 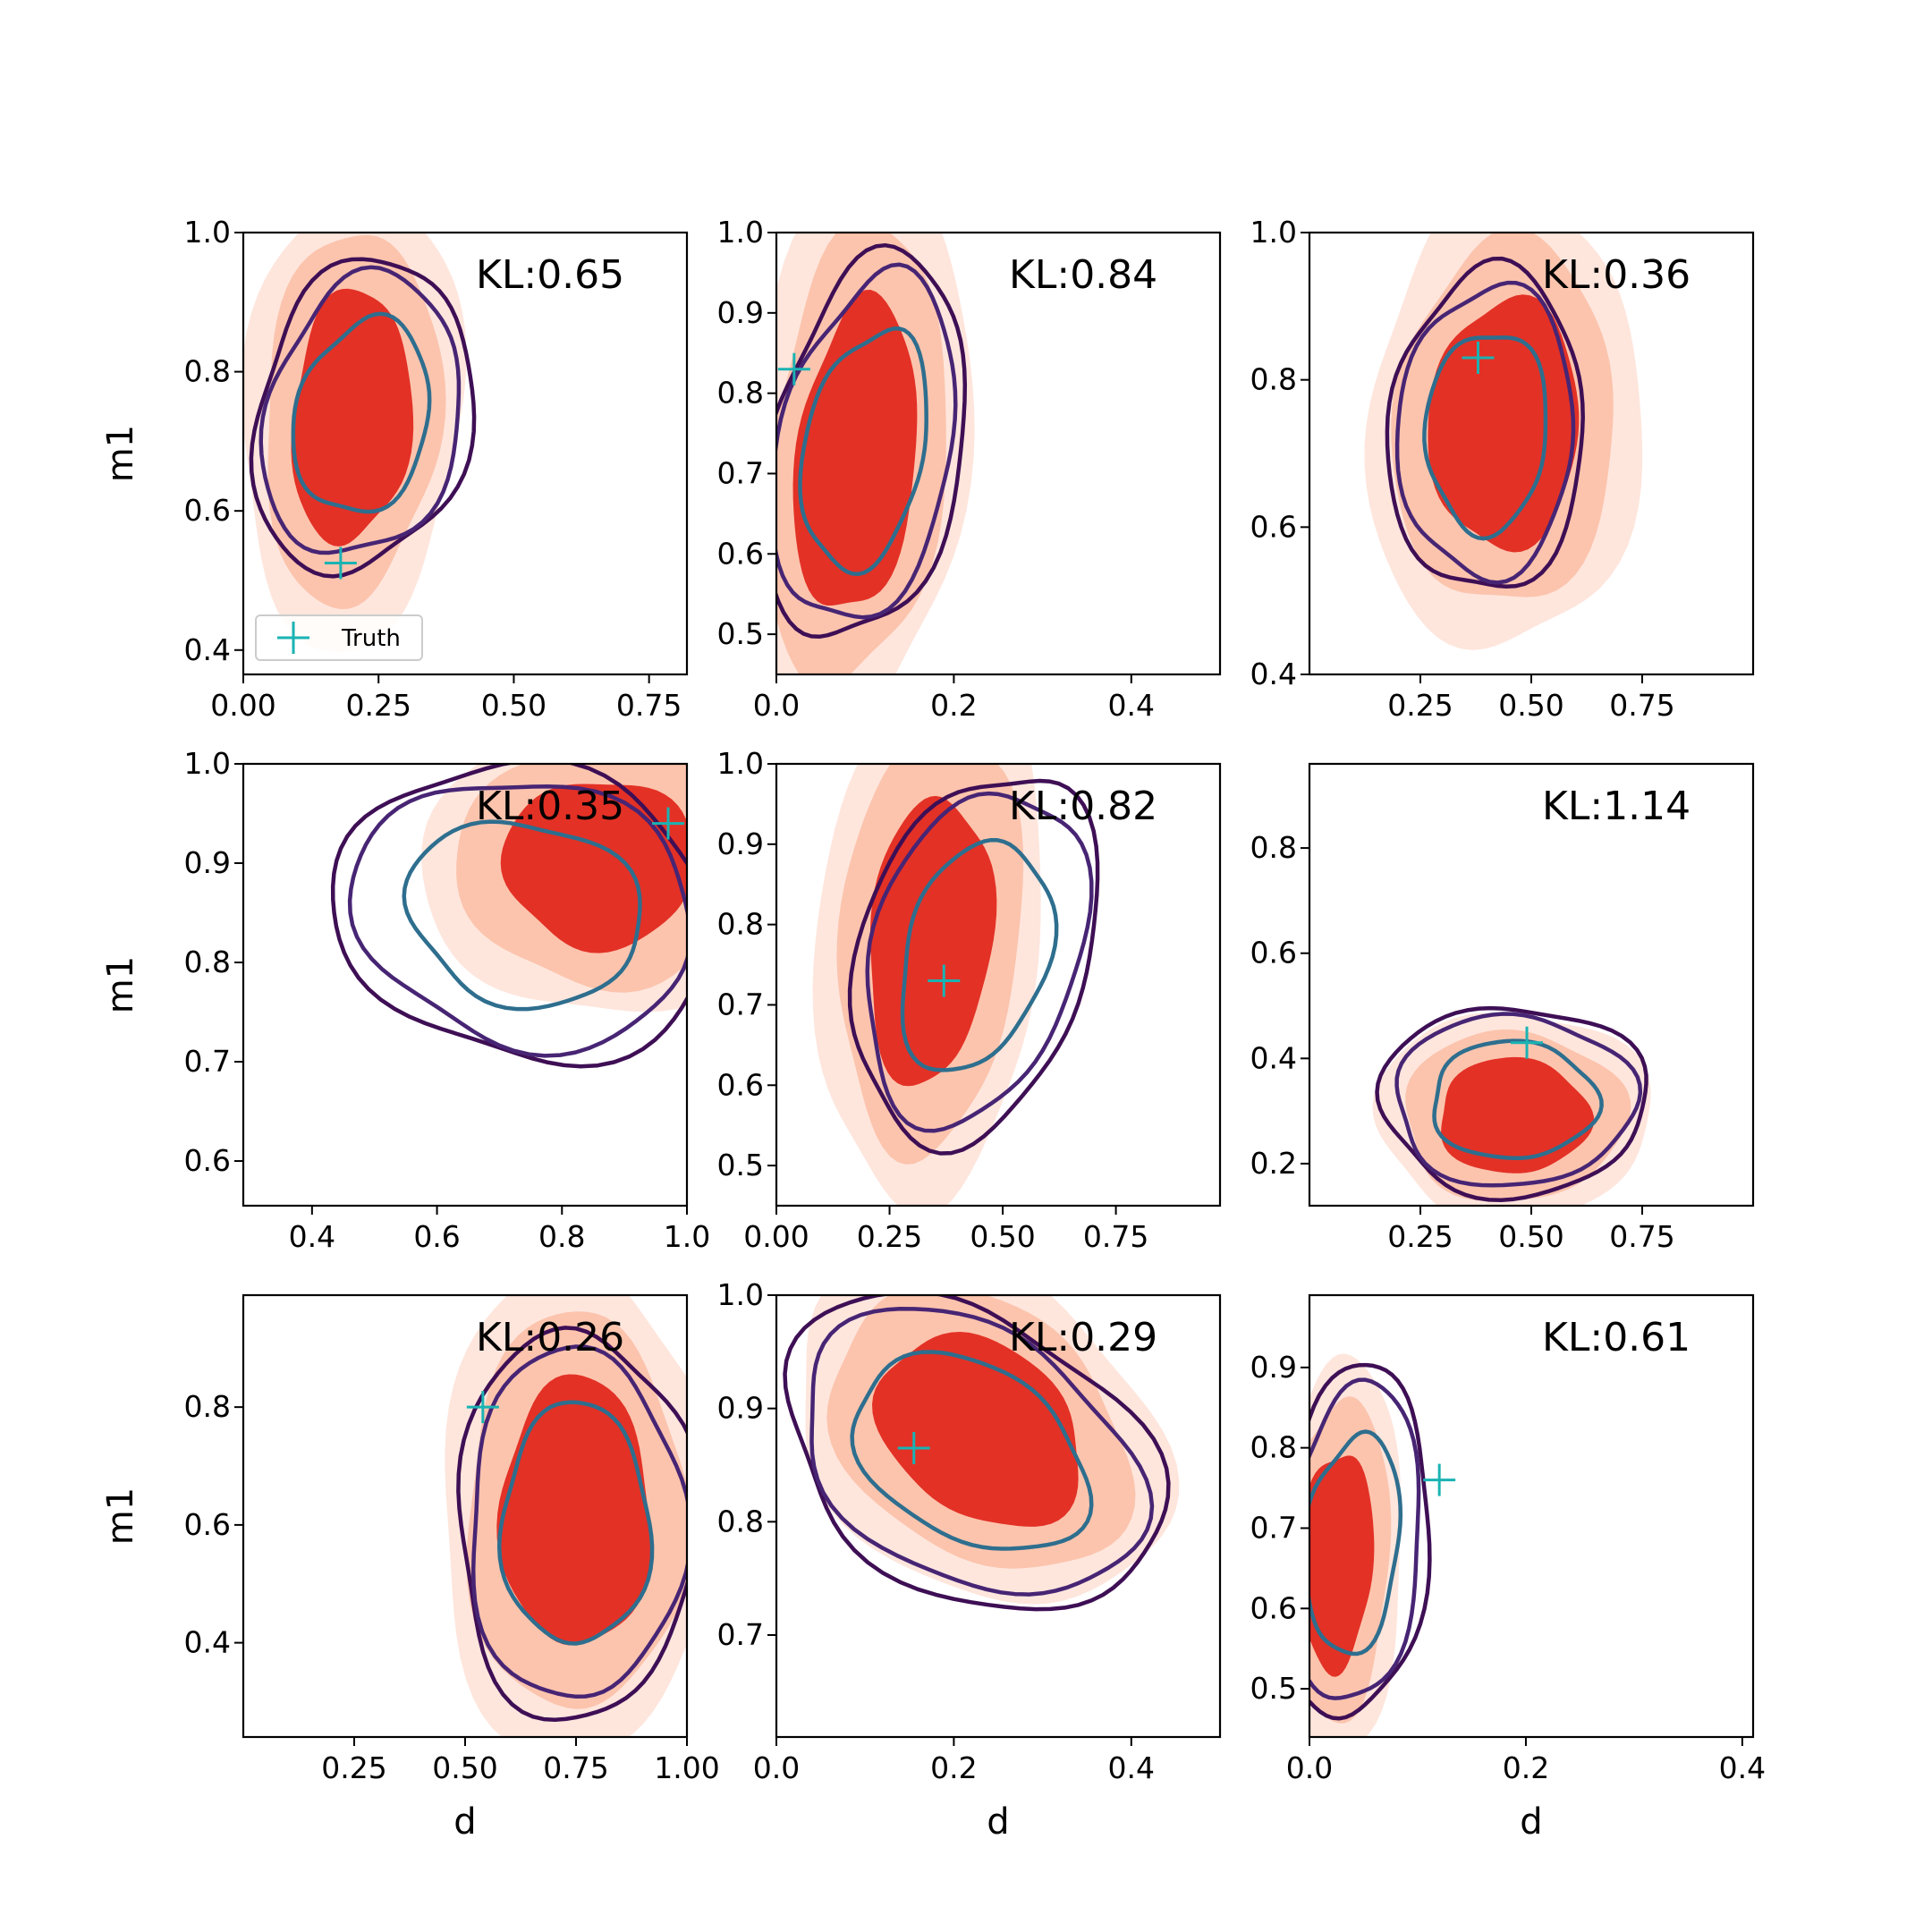 What do you see at coordinates (410, 1568) in the screenshot?
I see `panel-7: 0.25 0.50 0.75 1.00 0.4 0.6 0.8 KL:0.26 m1 d` at bounding box center [410, 1568].